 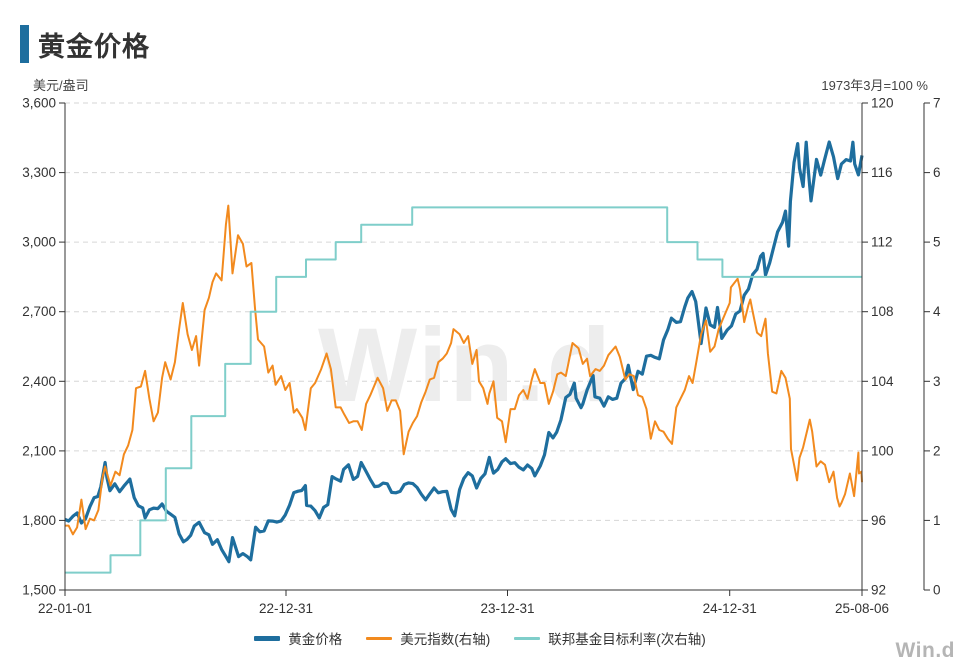 I want to click on left-axis-tick-label: 2,100, so click(x=39, y=450).